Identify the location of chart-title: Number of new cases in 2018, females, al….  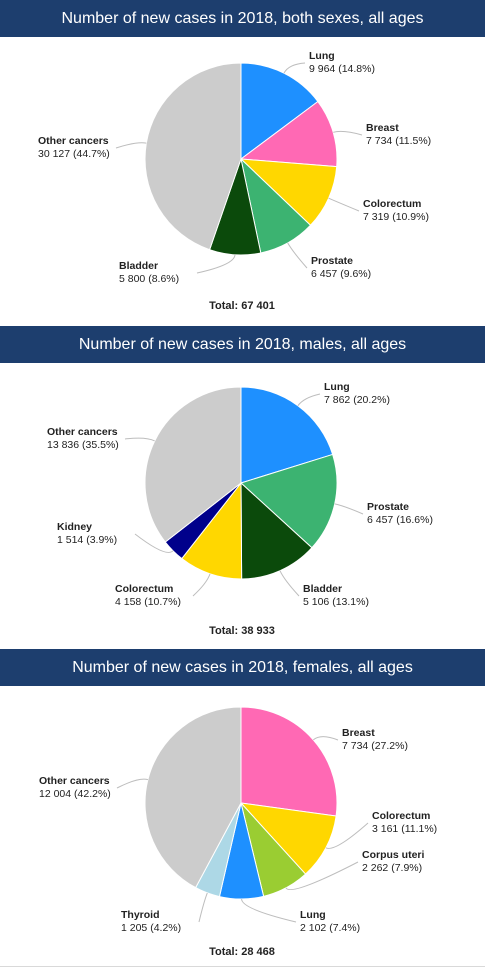
(242, 667).